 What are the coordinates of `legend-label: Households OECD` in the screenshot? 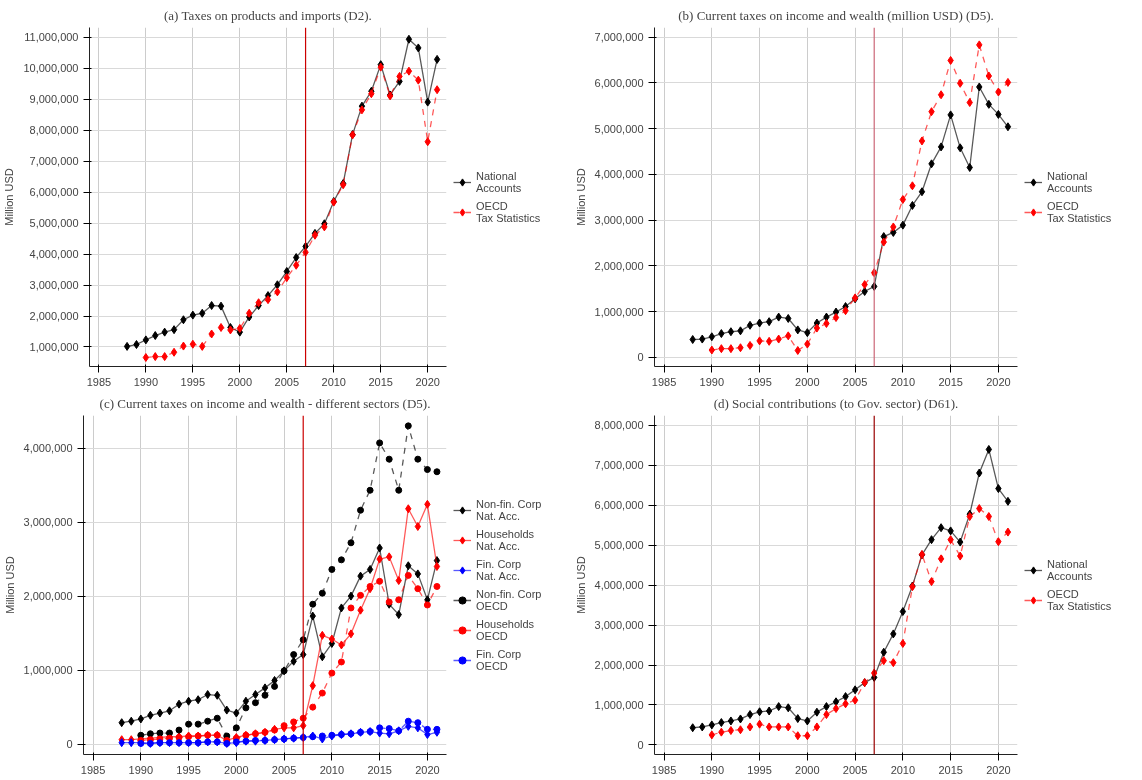 It's located at (505, 629).